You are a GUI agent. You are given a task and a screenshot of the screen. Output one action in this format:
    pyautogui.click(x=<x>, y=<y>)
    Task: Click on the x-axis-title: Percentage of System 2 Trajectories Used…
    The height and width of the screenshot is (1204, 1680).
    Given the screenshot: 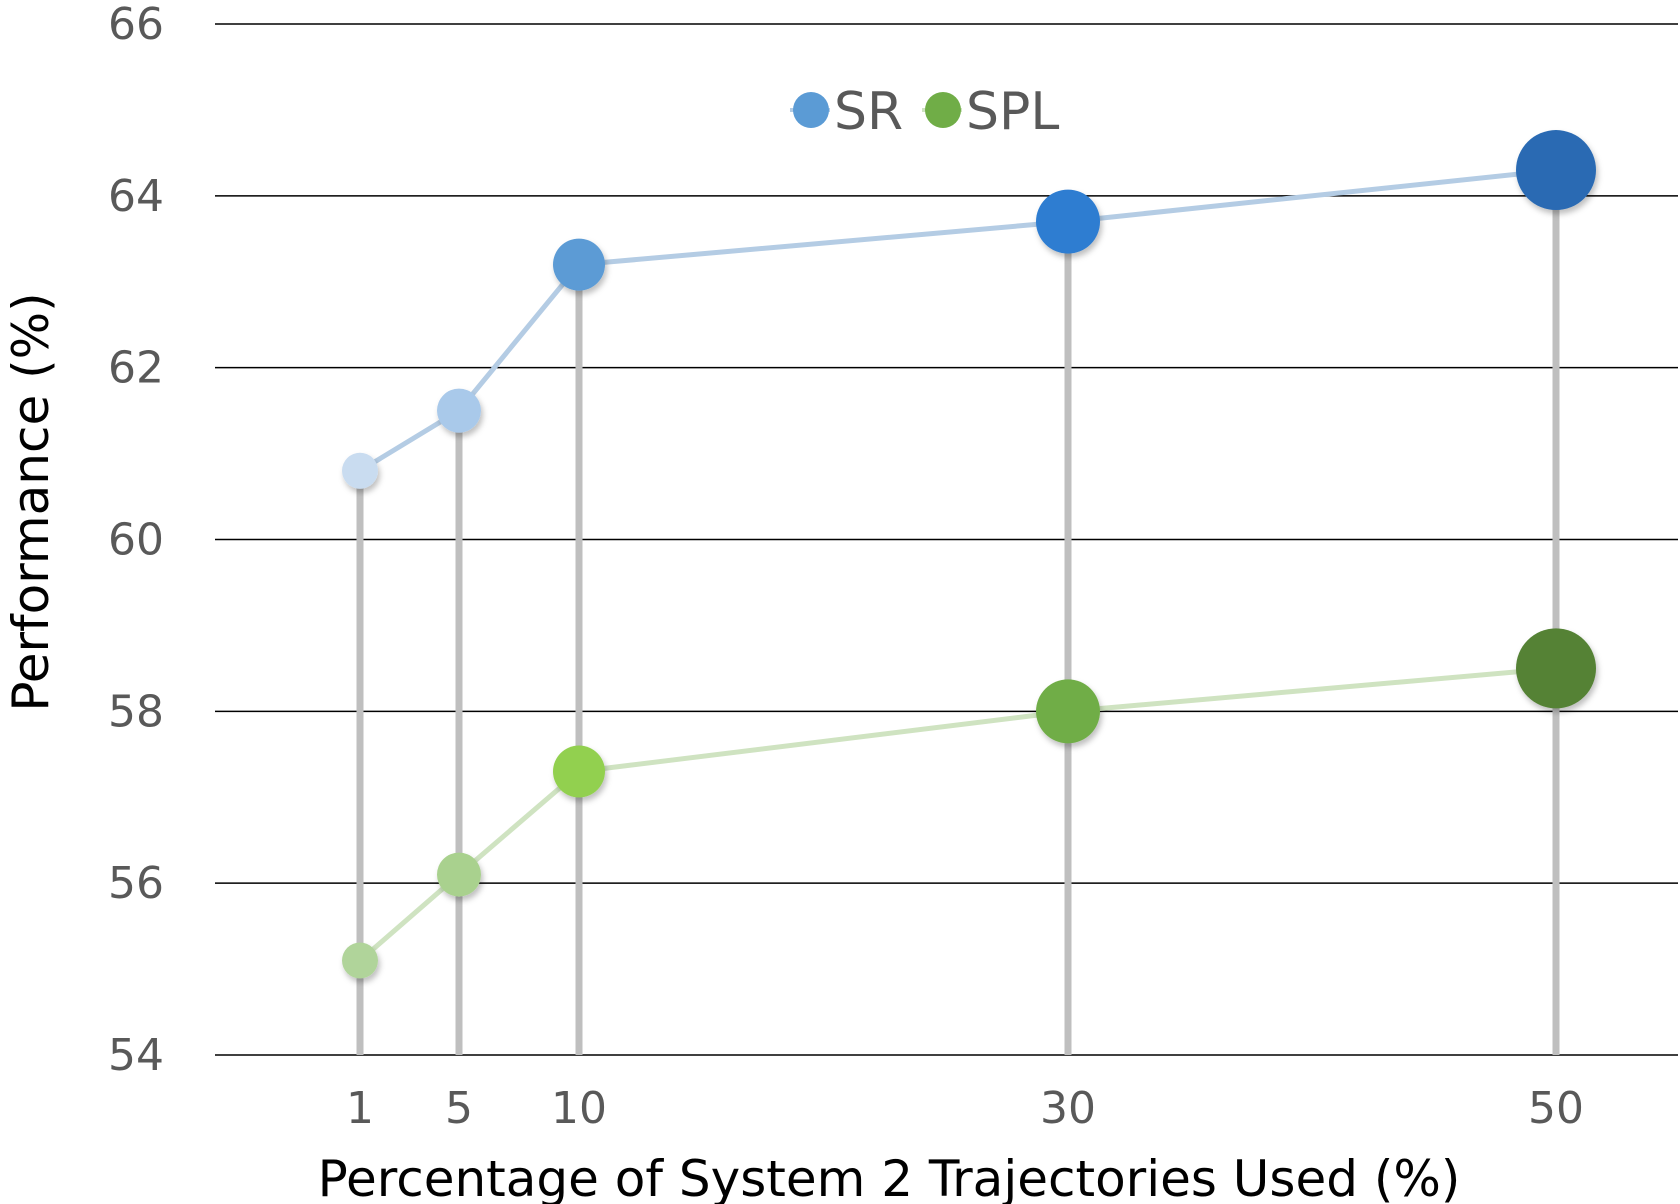 What is the action you would take?
    pyautogui.click(x=889, y=1177)
    